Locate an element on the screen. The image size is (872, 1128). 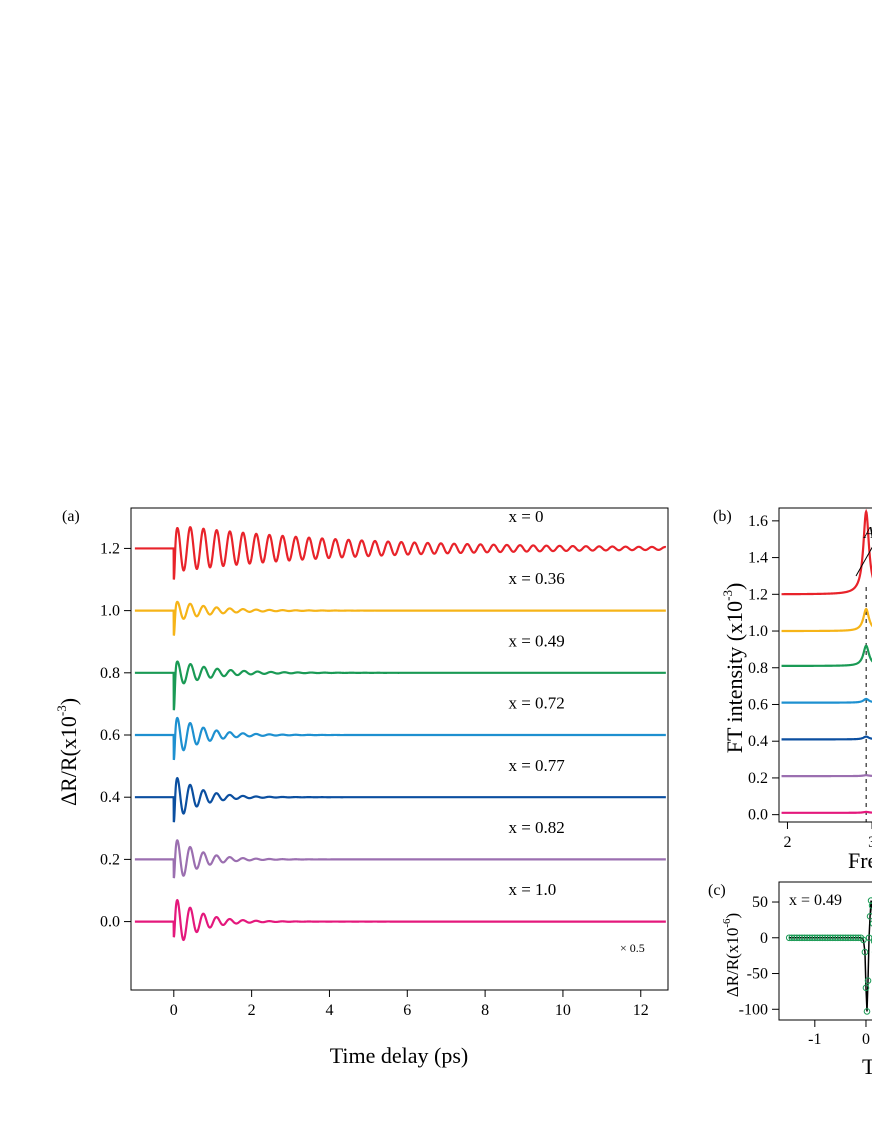
panel-c-ylabel-close: ) is located at coordinates (732, 916).